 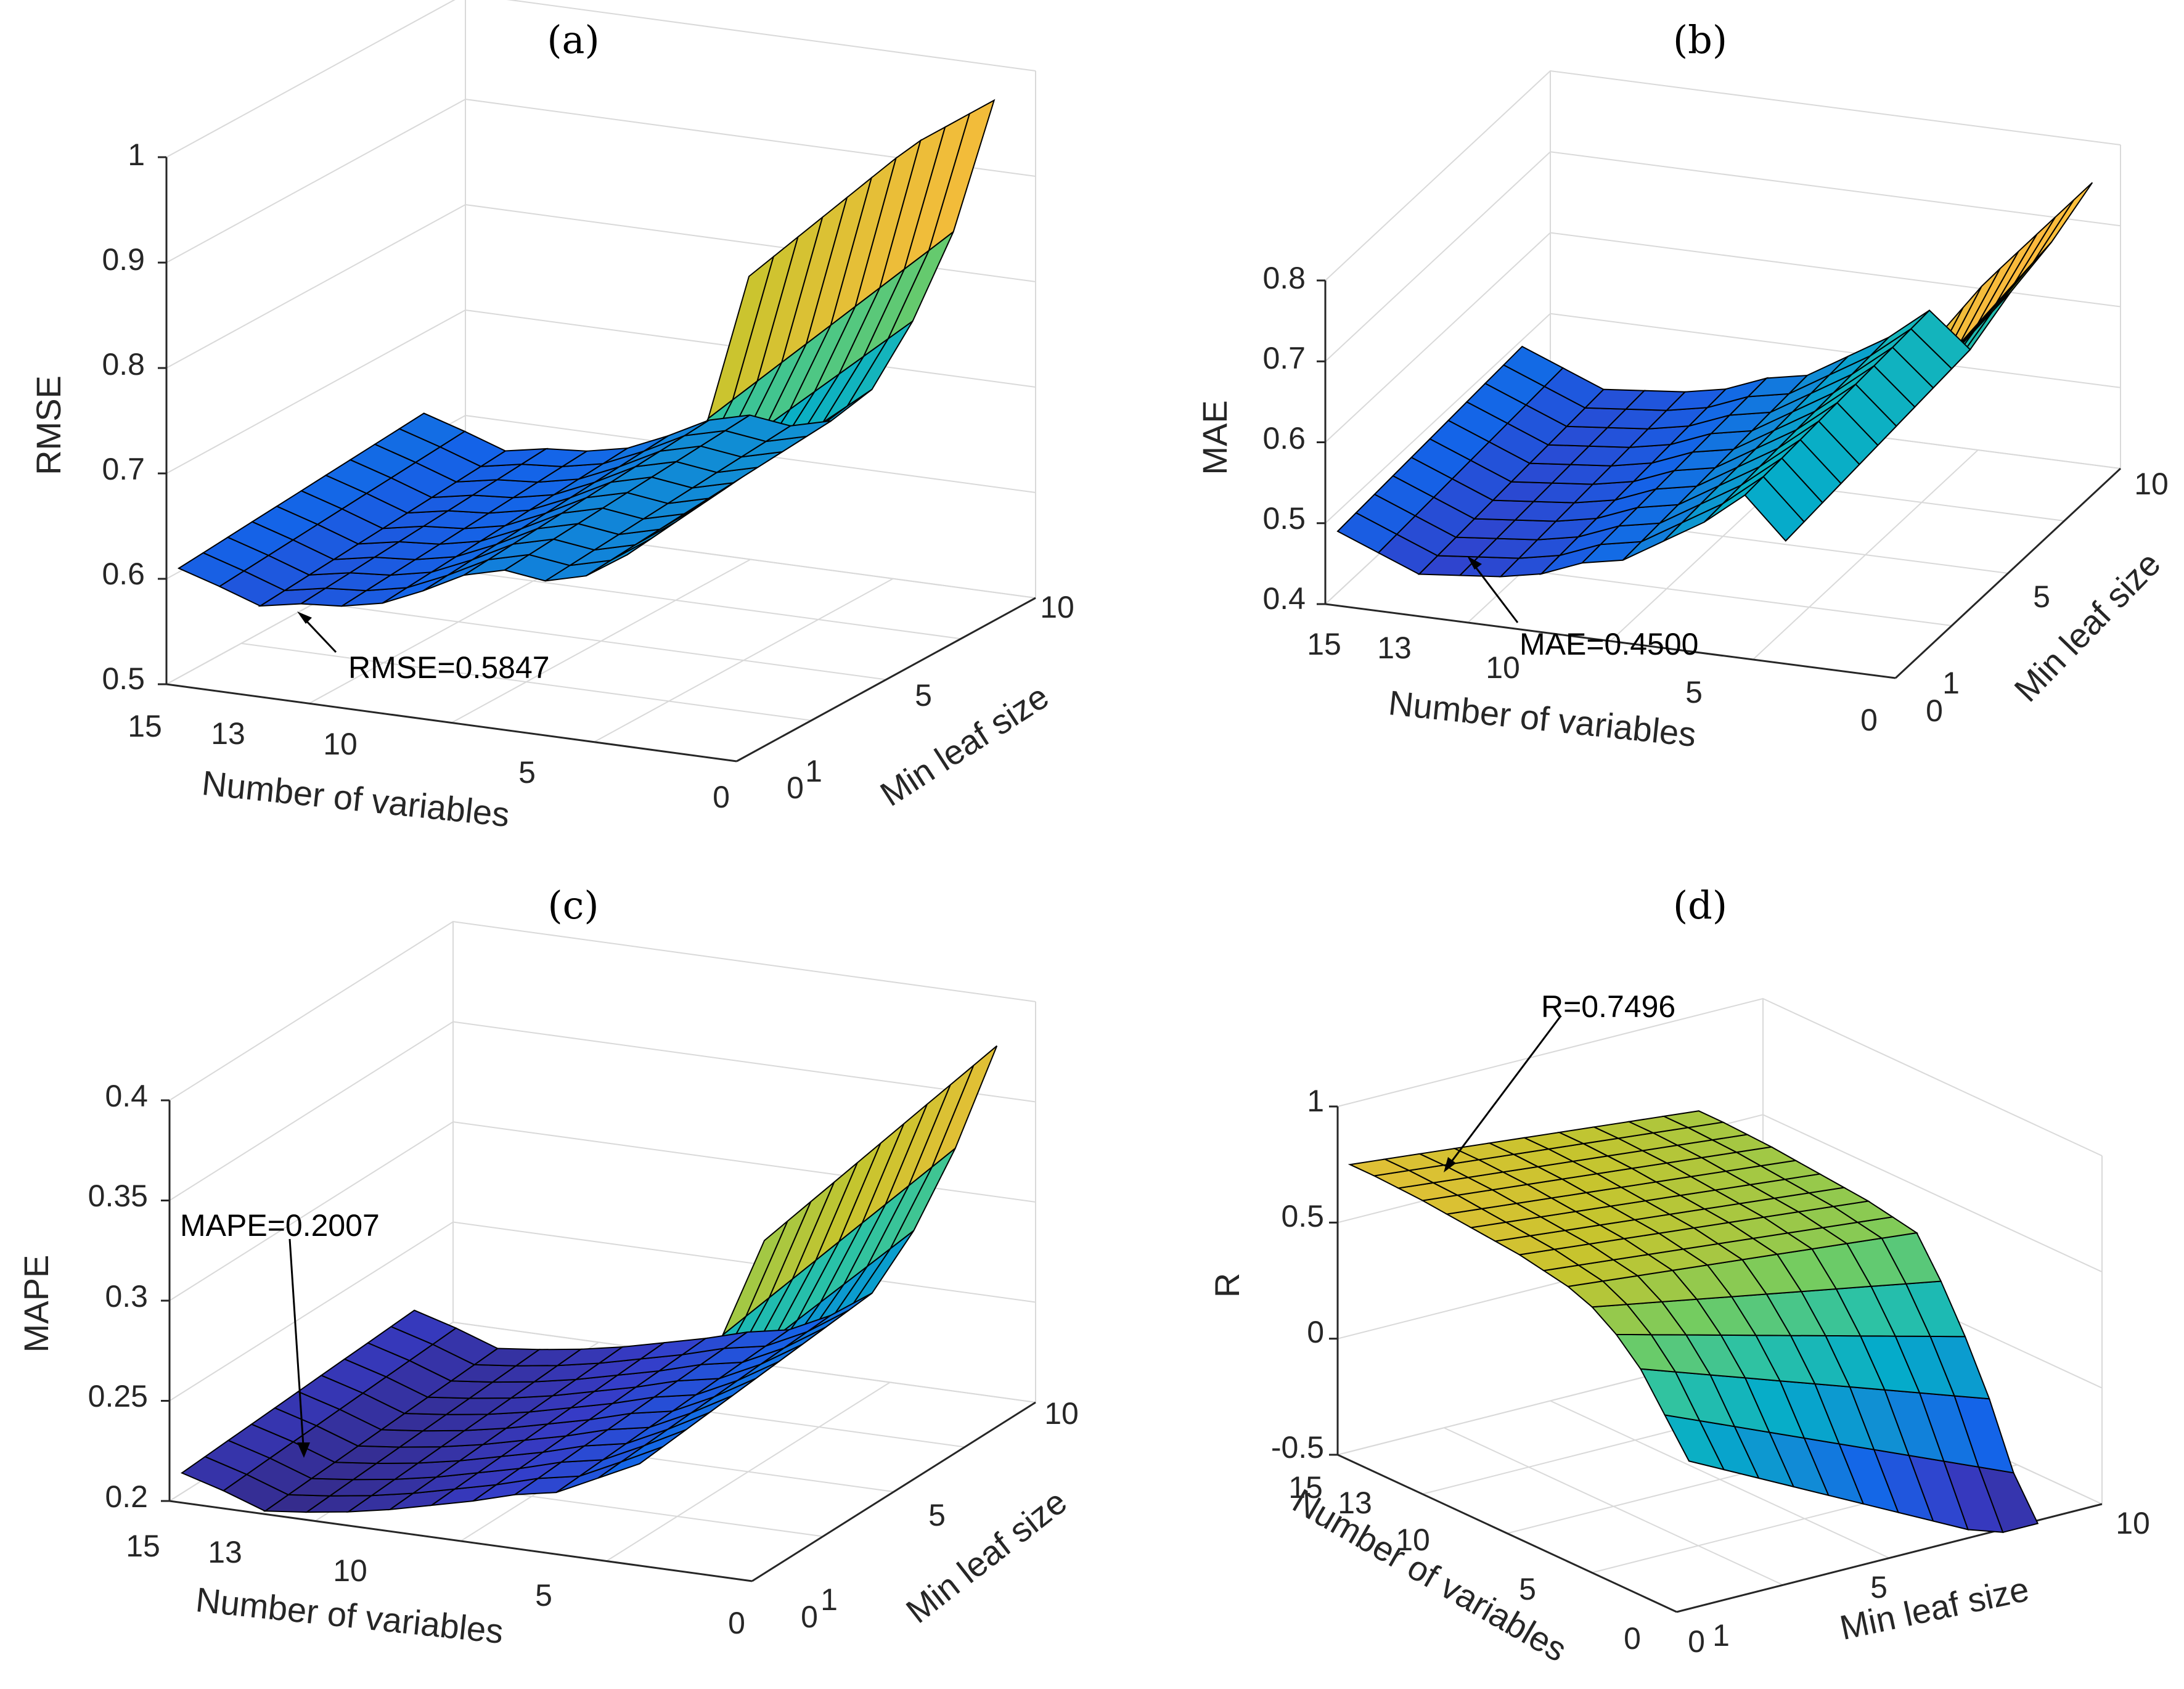 What do you see at coordinates (1608, 1007) in the screenshot?
I see `panel-d-annotation-text: R=0.7496` at bounding box center [1608, 1007].